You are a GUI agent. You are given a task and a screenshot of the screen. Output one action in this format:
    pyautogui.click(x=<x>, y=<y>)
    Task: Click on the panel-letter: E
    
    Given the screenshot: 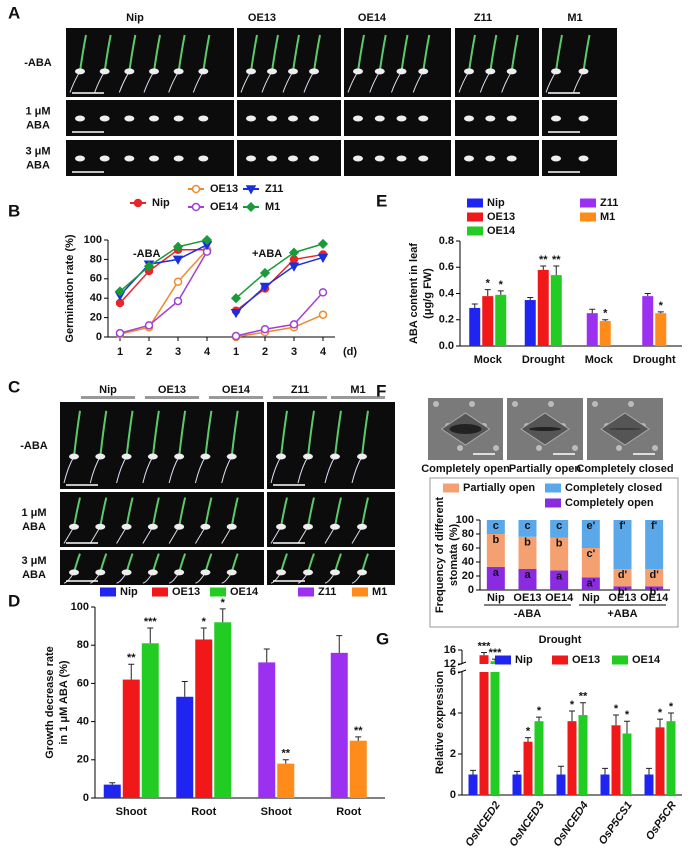 What is the action you would take?
    pyautogui.click(x=381, y=200)
    